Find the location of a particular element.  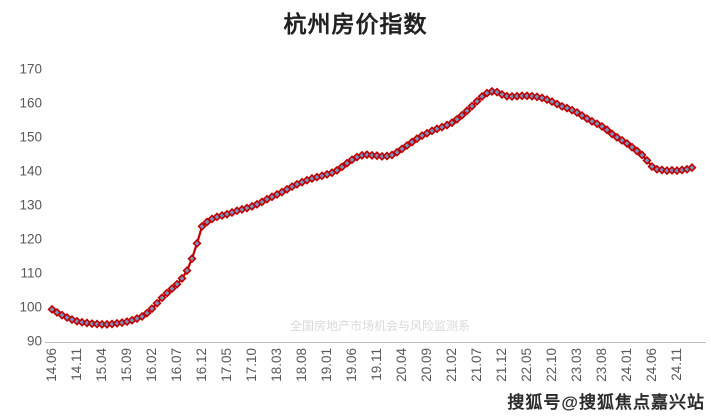

x-axis-tick-label: 15.09 is located at coordinates (126, 365).